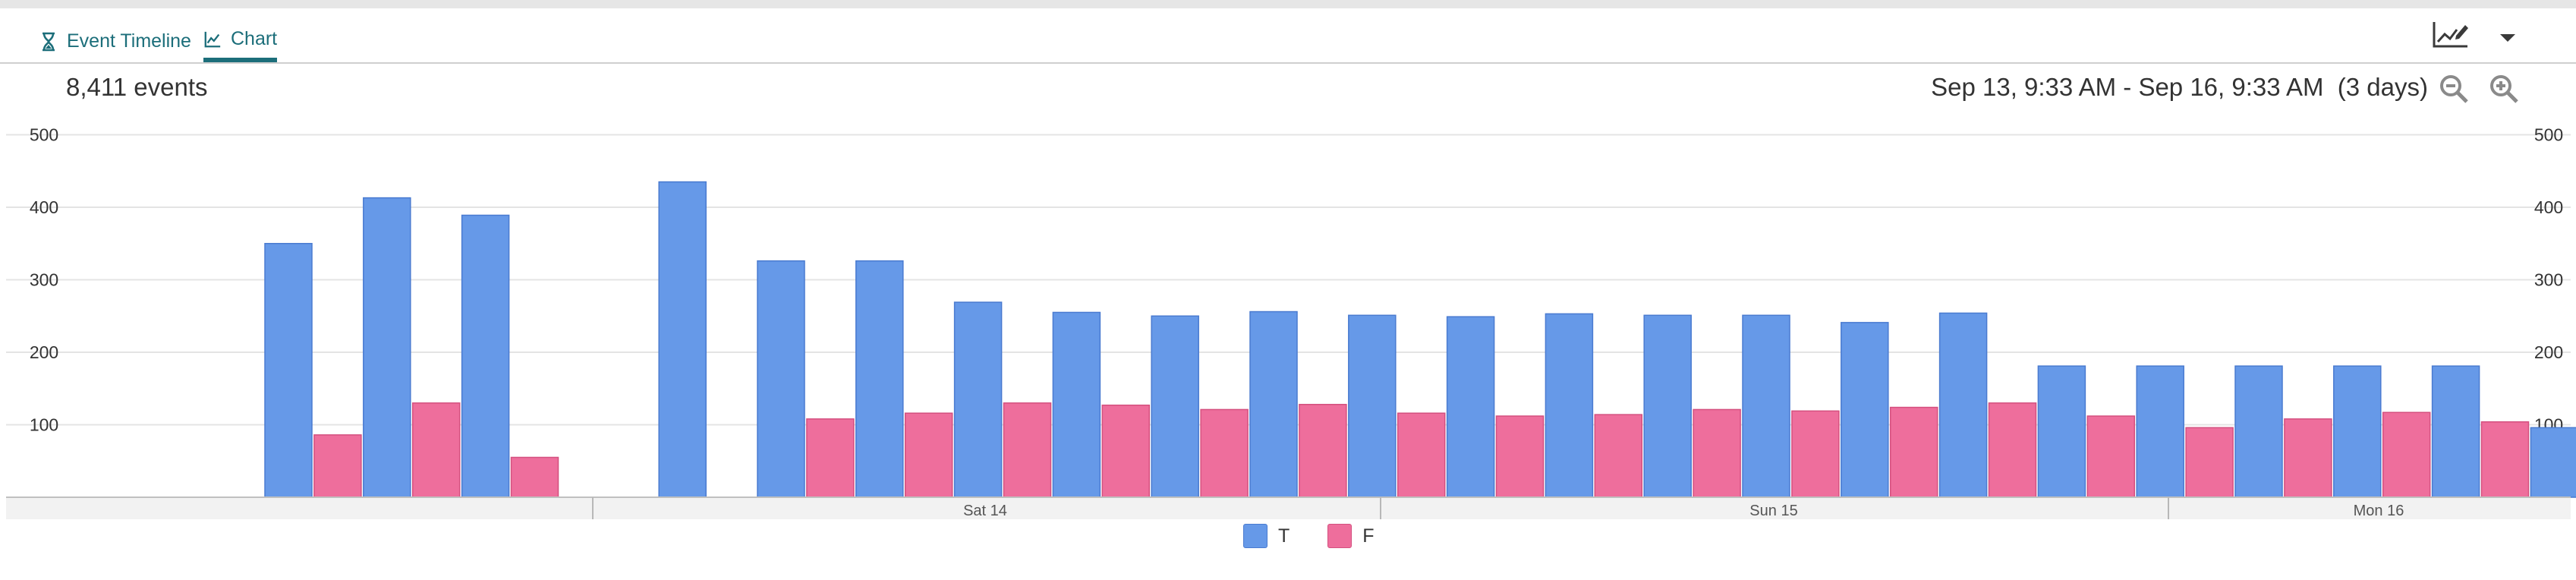 The width and height of the screenshot is (2576, 580). I want to click on x-tick-label: Mon 16, so click(2379, 511).